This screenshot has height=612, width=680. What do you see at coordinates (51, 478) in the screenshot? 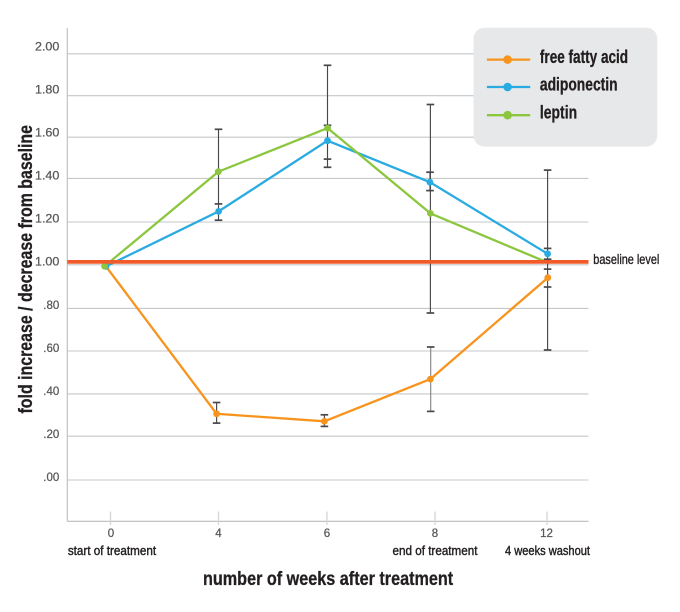
I see `svg-text: .00` at bounding box center [51, 478].